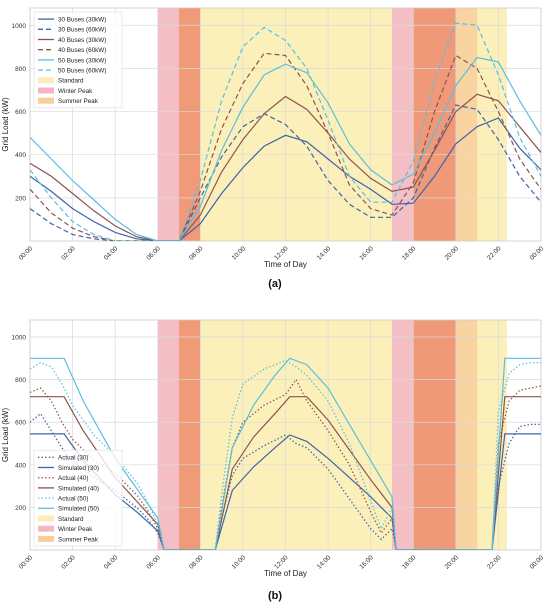  What do you see at coordinates (82, 50) in the screenshot?
I see `legend-label: 40 Buses (60kW)` at bounding box center [82, 50].